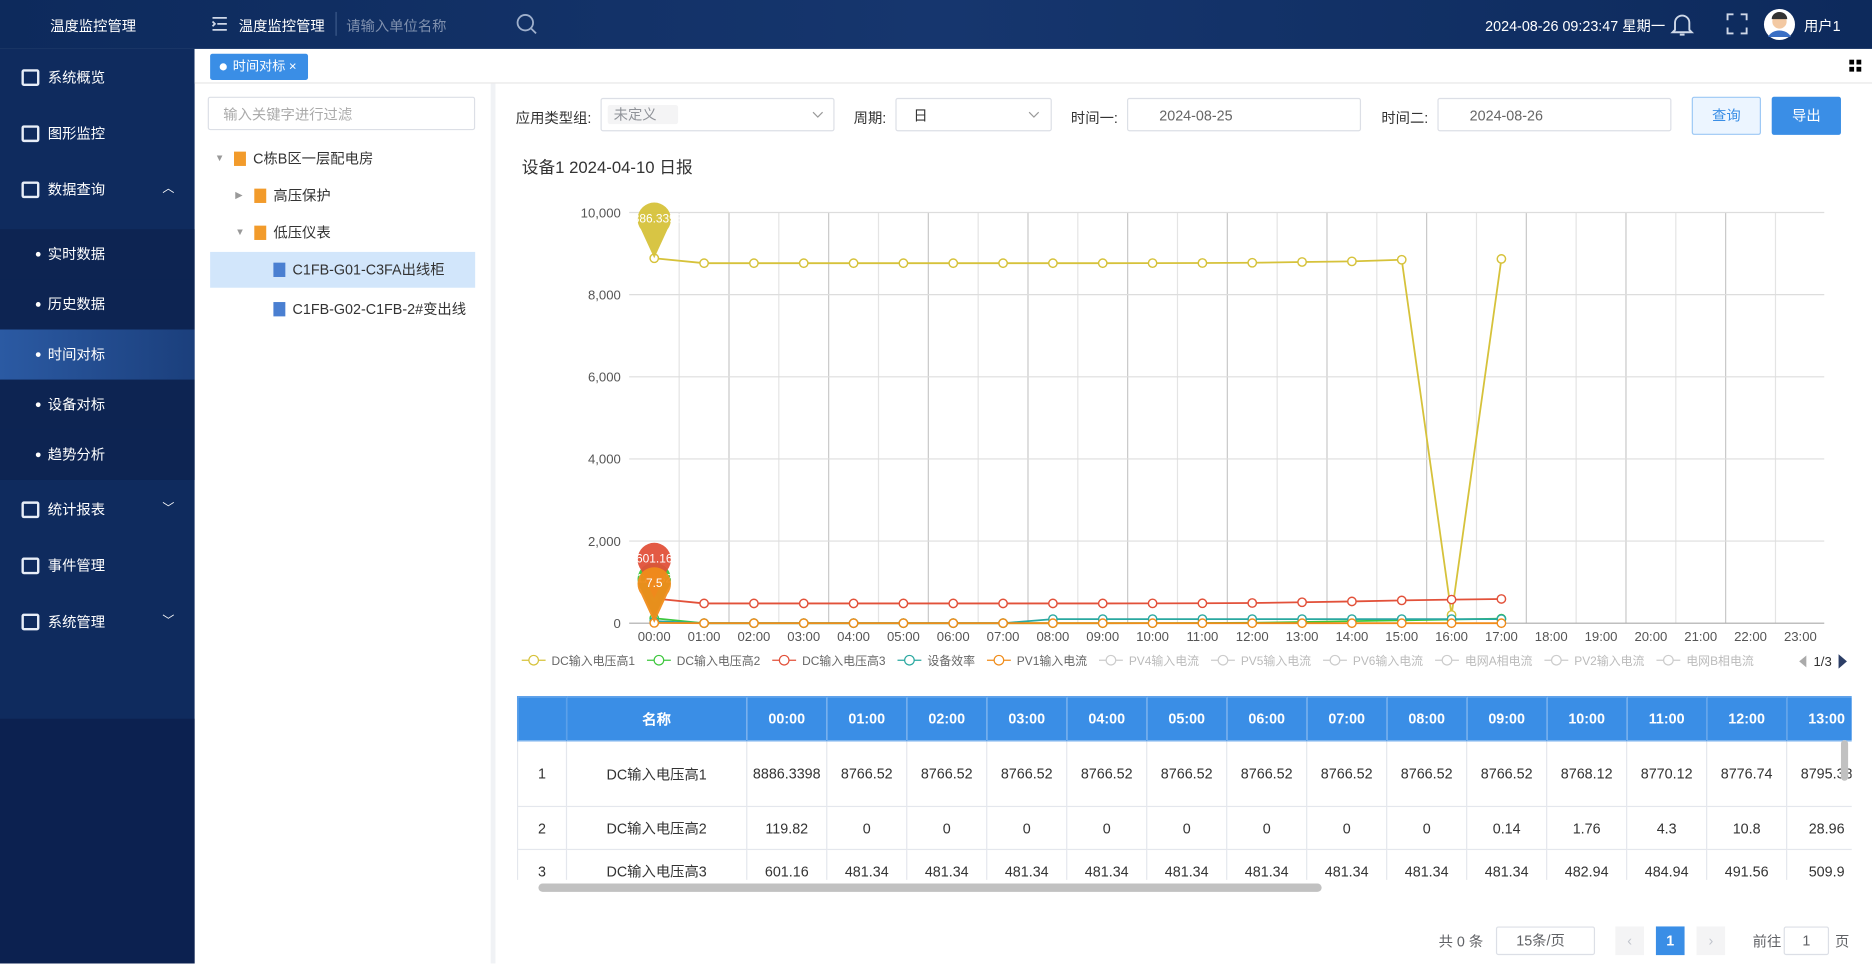  What do you see at coordinates (1844, 760) in the screenshot?
I see `v-scrollbar` at bounding box center [1844, 760].